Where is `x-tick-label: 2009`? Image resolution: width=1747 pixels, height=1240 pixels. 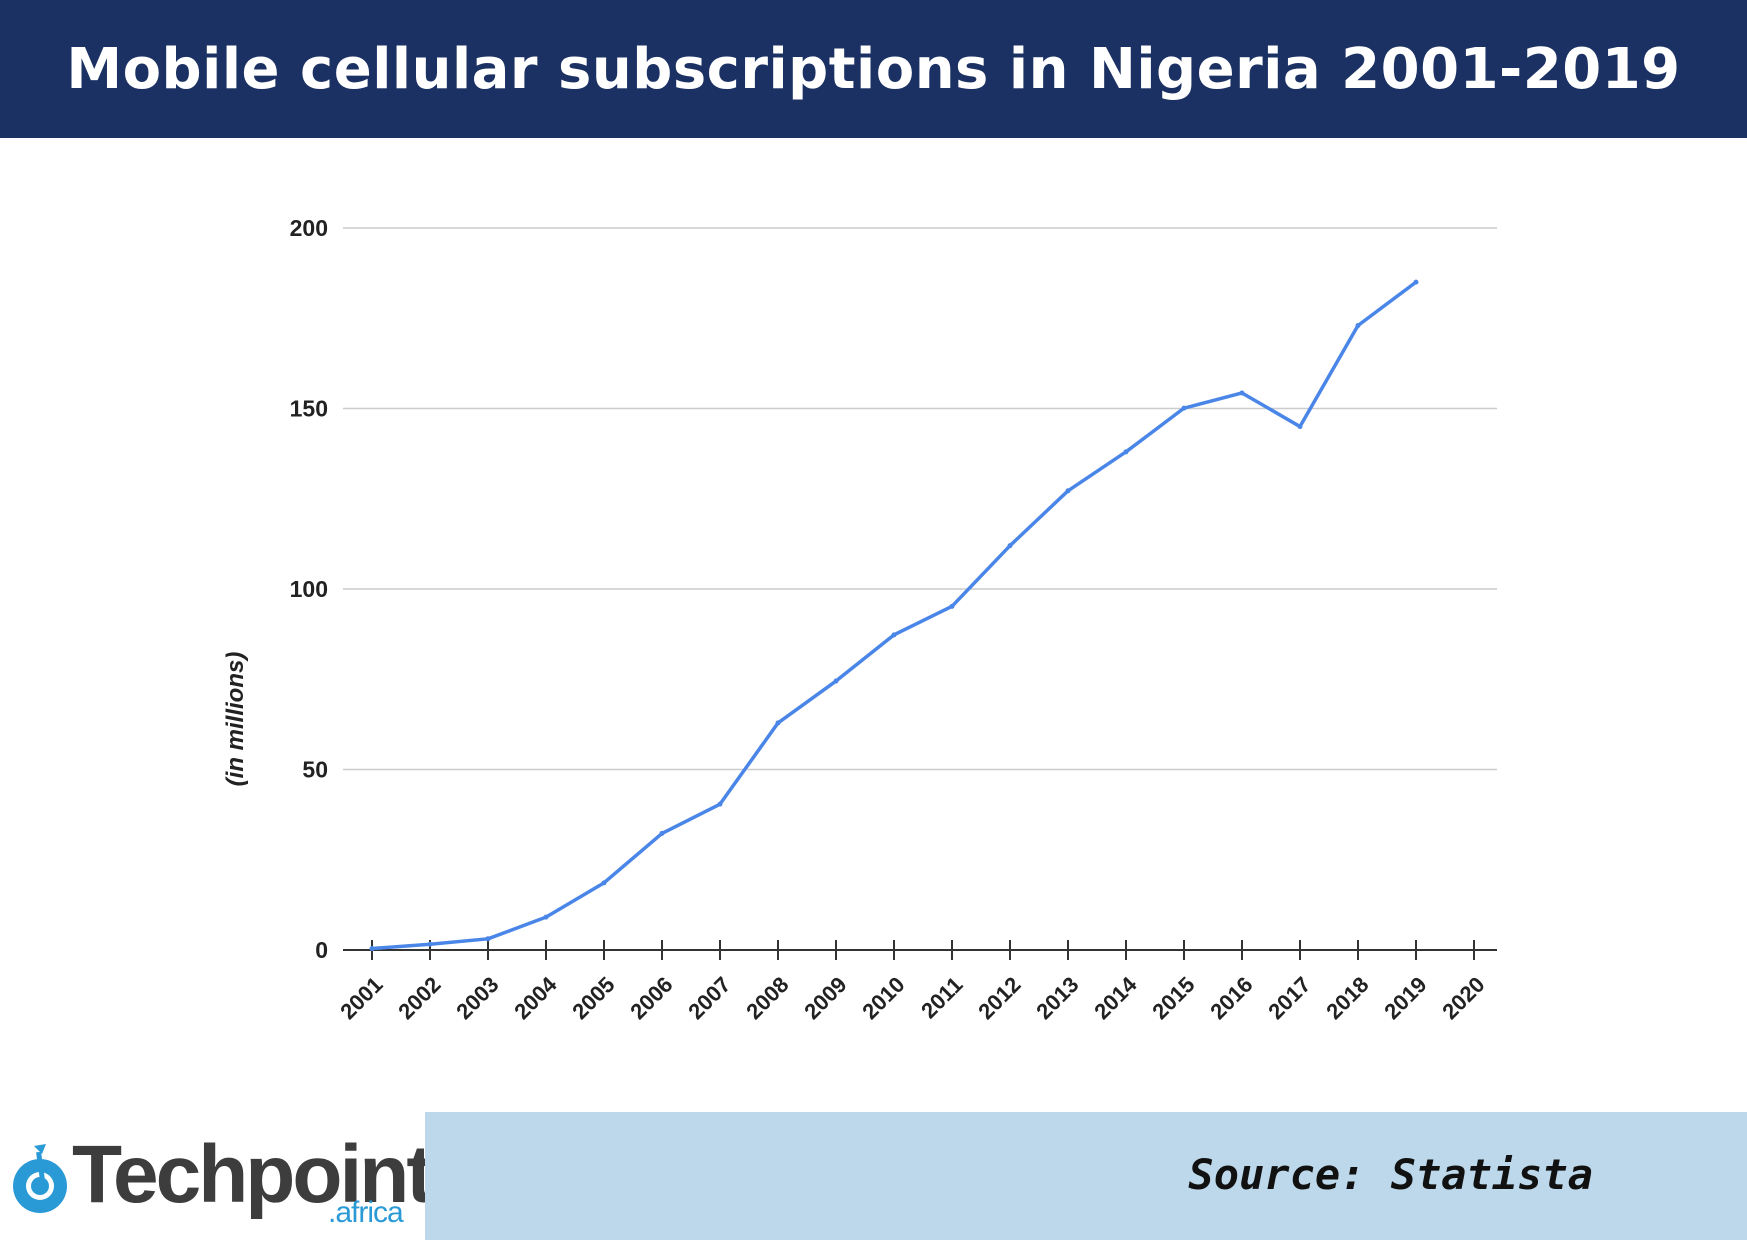
x-tick-label: 2009 is located at coordinates (825, 998).